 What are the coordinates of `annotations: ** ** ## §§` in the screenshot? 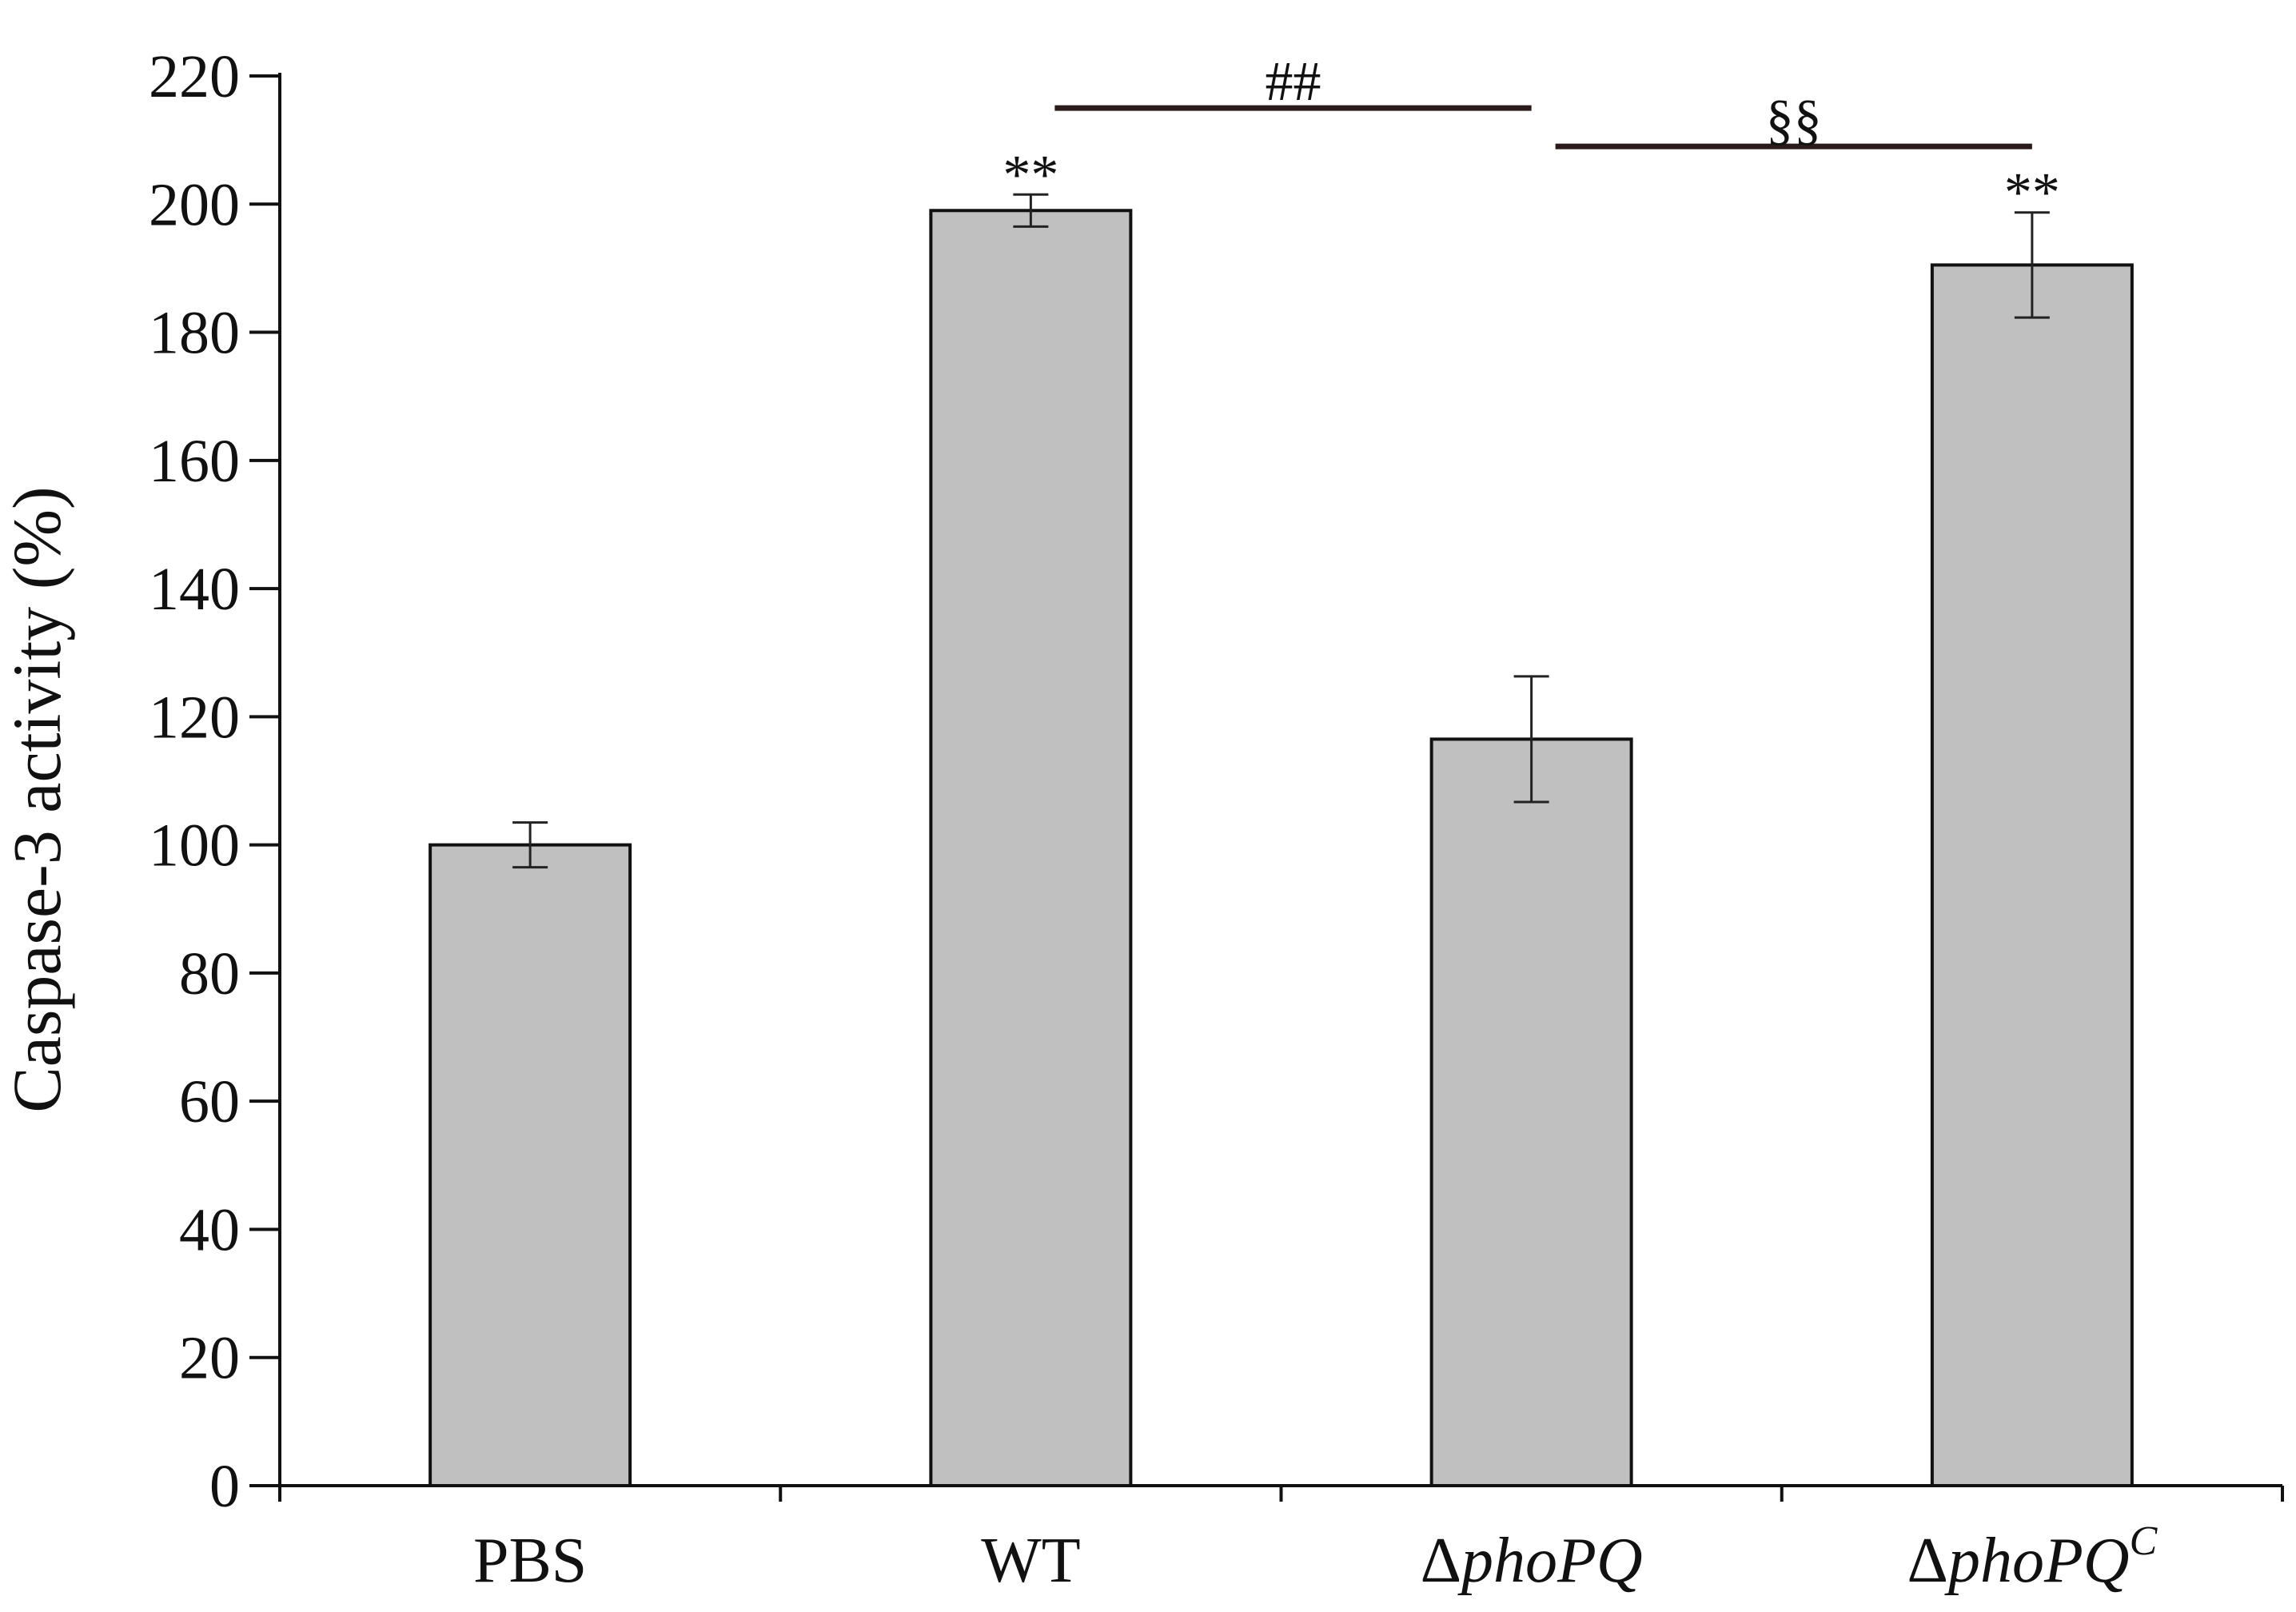 It's located at (1531, 138).